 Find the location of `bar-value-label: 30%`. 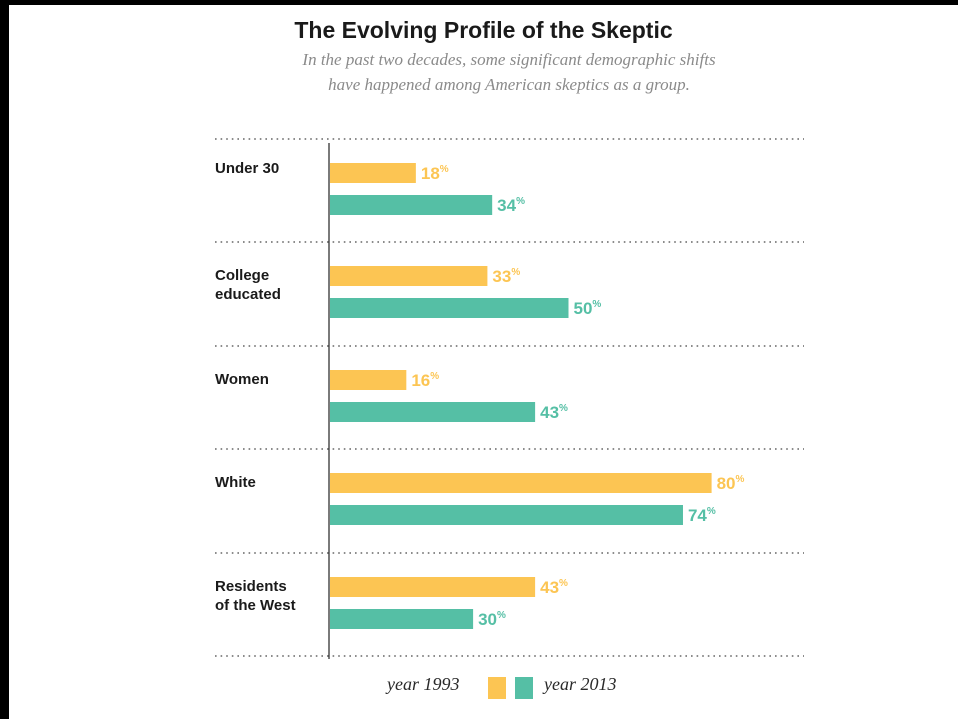

bar-value-label: 30% is located at coordinates (492, 619).